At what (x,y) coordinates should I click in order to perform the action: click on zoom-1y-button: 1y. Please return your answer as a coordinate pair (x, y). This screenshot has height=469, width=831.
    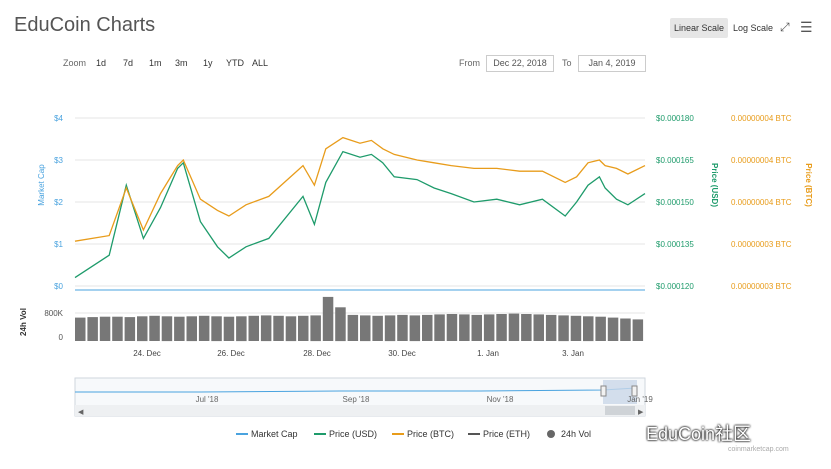
    Looking at the image, I should click on (208, 63).